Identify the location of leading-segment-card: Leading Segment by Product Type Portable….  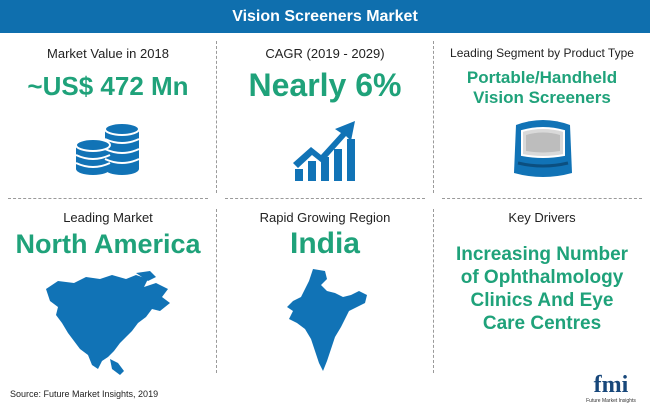
(542, 121).